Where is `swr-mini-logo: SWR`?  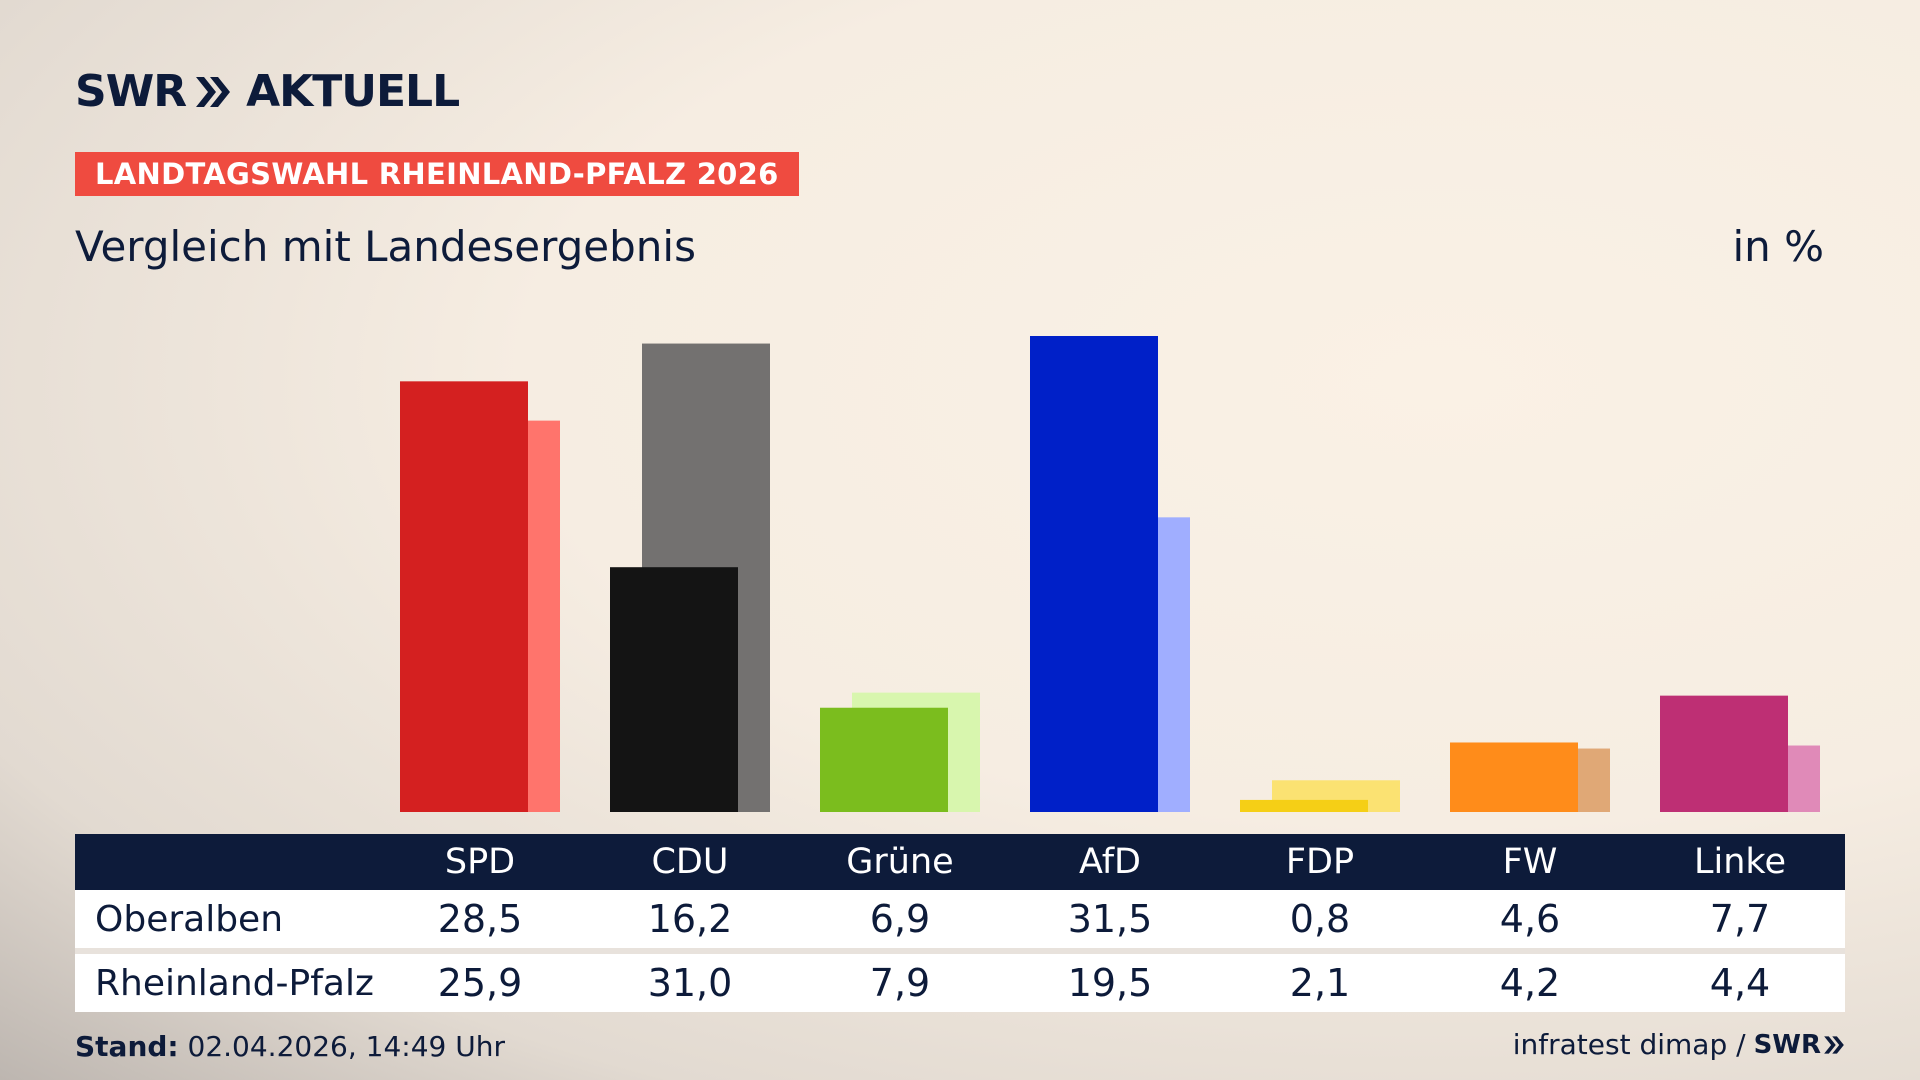
swr-mini-logo: SWR is located at coordinates (1799, 1045).